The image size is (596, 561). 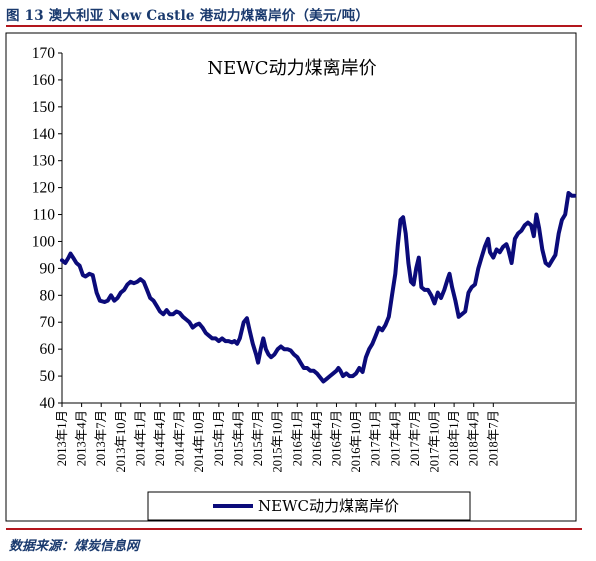 I want to click on y-tick-label: 40, so click(x=48, y=403).